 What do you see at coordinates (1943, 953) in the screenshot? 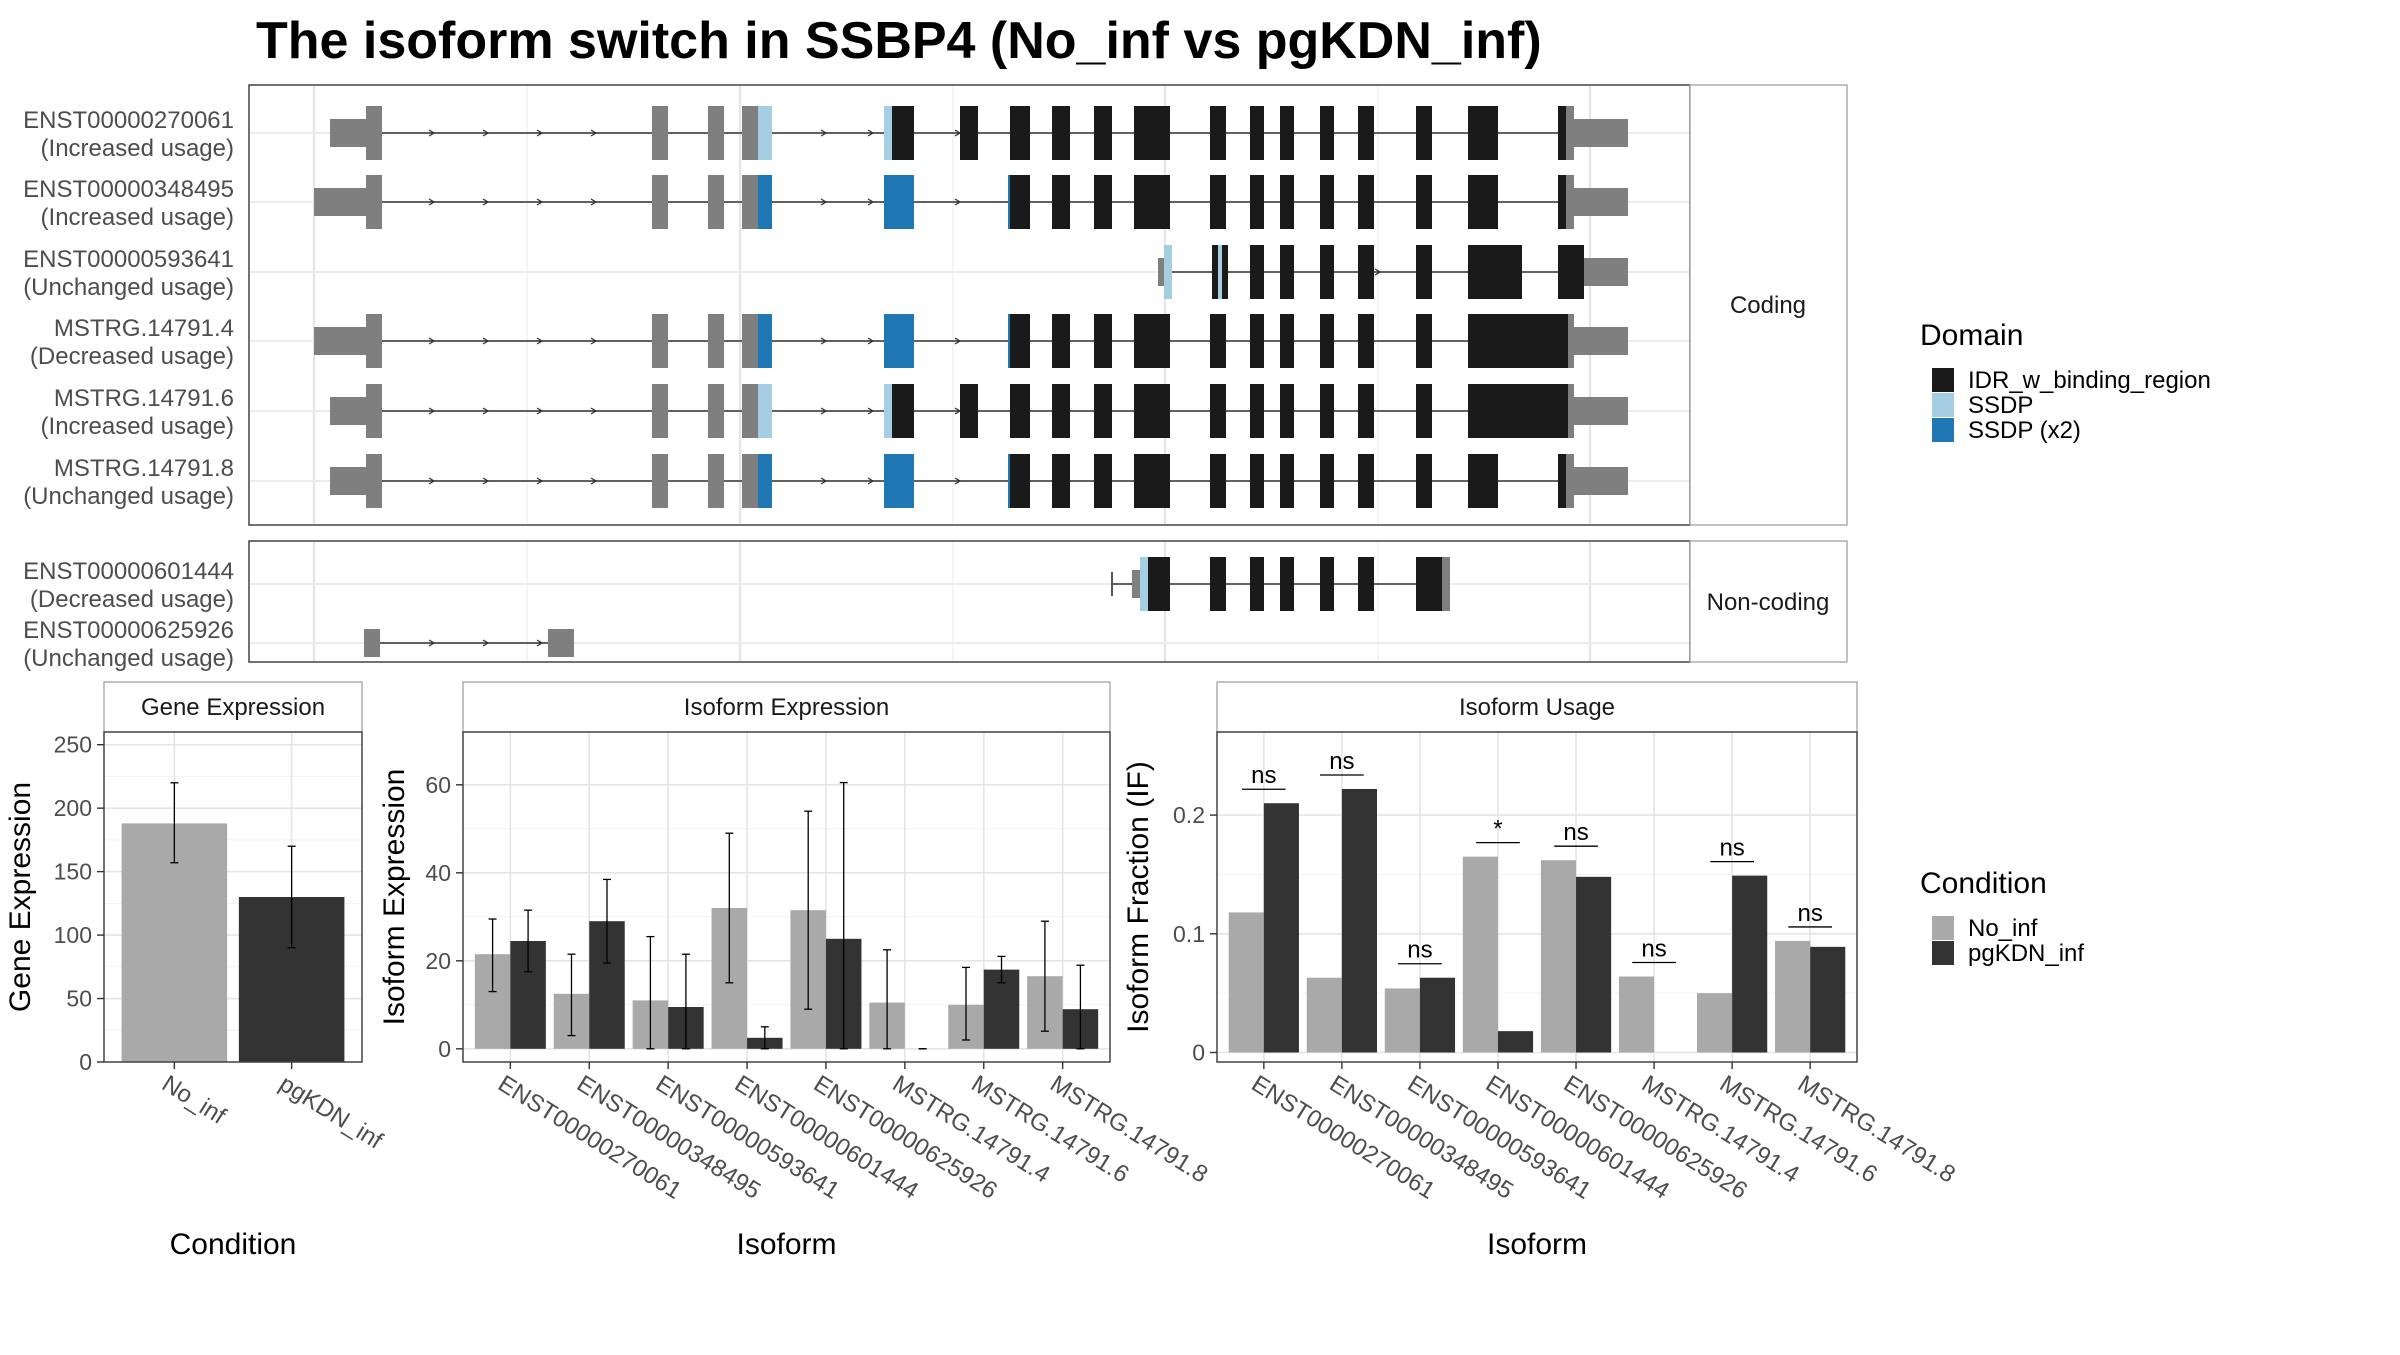
I see `condition-legend-key` at bounding box center [1943, 953].